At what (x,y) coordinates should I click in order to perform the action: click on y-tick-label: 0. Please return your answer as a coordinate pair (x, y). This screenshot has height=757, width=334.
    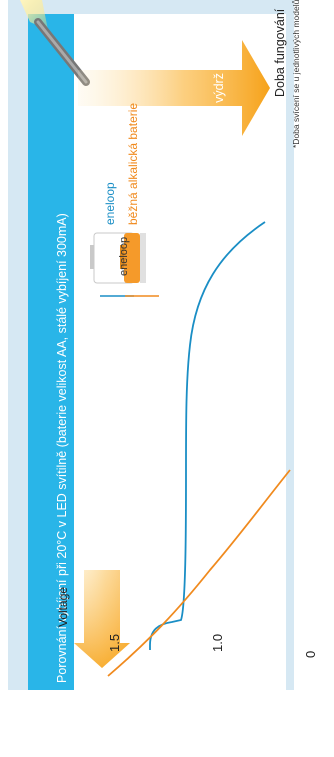
    Looking at the image, I should click on (310, 654).